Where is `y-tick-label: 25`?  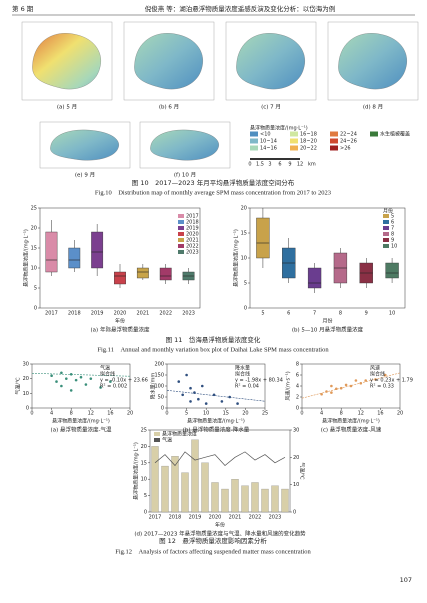
y-tick-label: 25 is located at coordinates (34, 209).